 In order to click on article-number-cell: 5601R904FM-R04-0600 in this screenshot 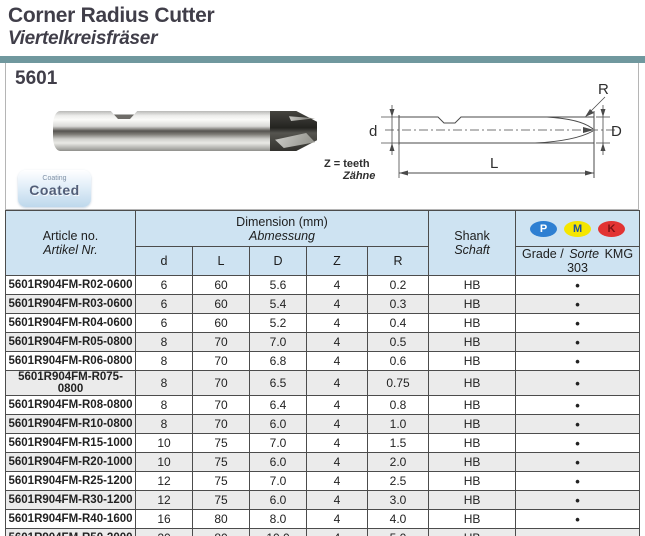, I will do `click(70, 323)`.